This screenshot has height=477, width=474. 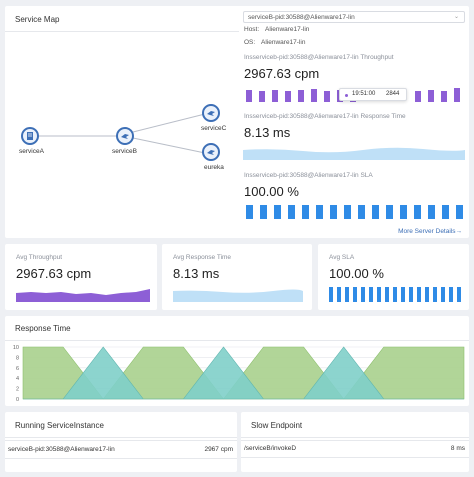 I want to click on slow-divider, so click(x=355, y=437).